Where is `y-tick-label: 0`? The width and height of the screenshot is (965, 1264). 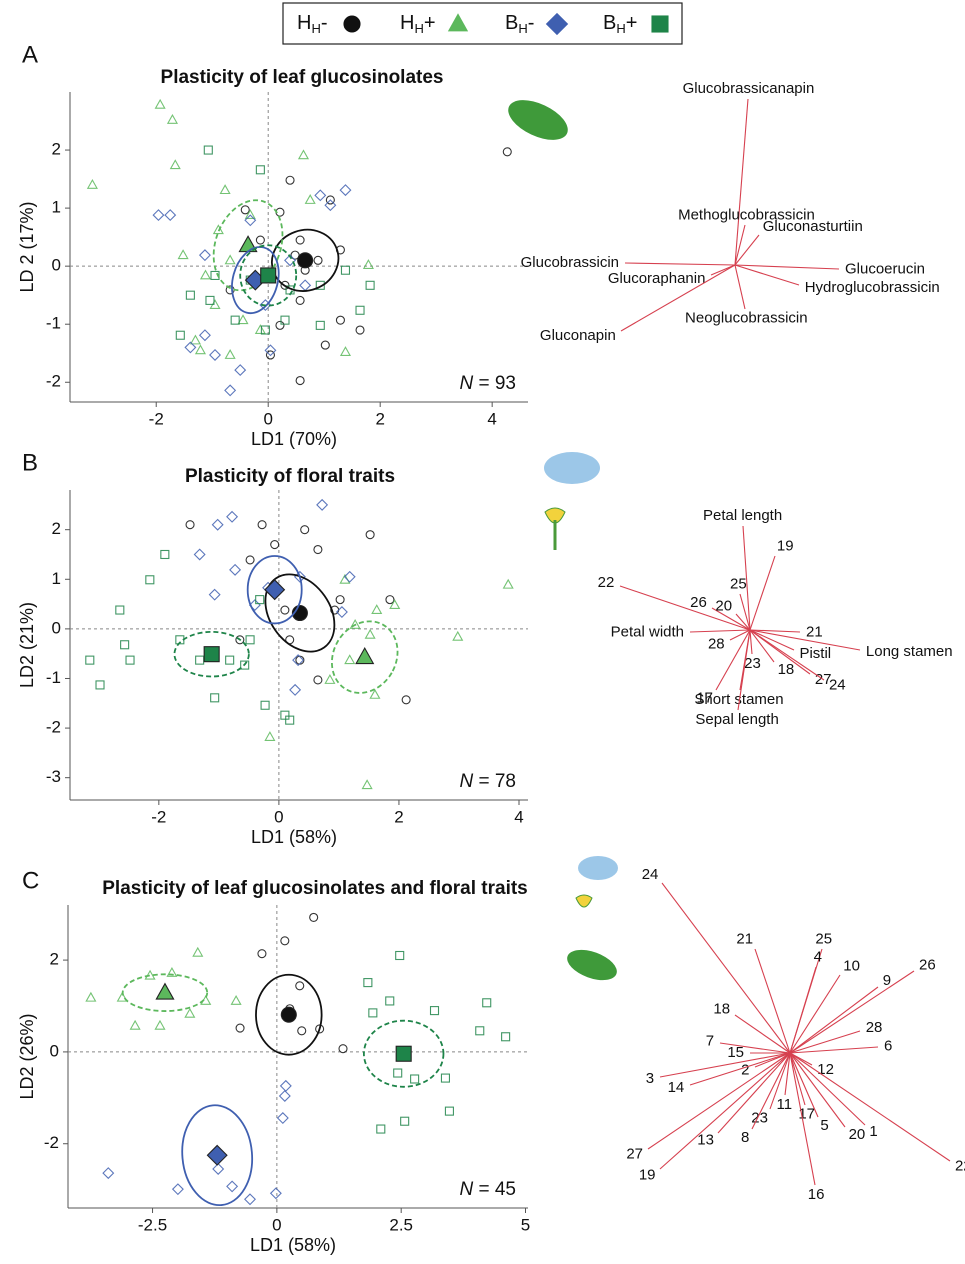 y-tick-label: 0 is located at coordinates (56, 265).